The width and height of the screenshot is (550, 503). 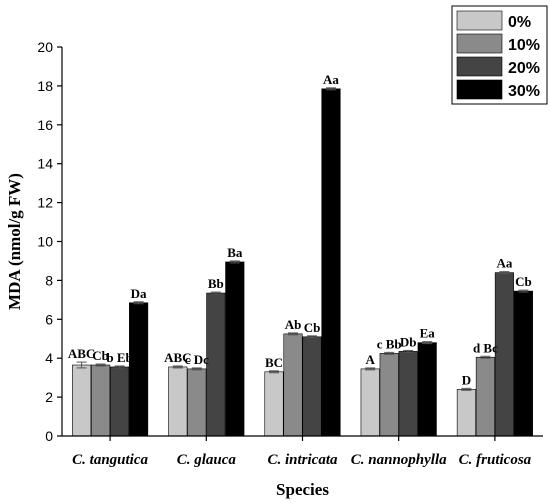 I want to click on bar-letter-label: D, so click(x=466, y=379).